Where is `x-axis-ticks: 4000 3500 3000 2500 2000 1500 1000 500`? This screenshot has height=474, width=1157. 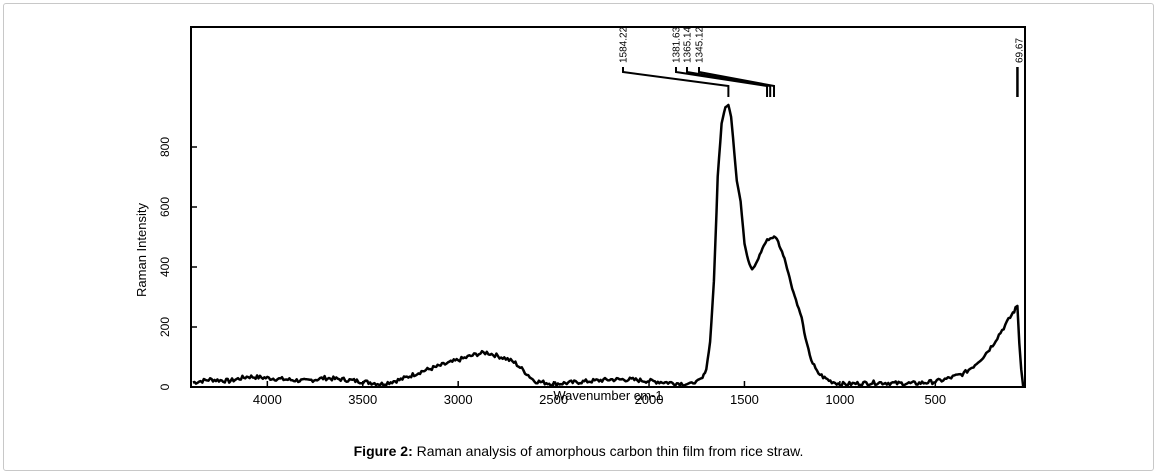
x-axis-ticks: 4000 3500 3000 2500 2000 1500 1000 500 is located at coordinates (599, 394).